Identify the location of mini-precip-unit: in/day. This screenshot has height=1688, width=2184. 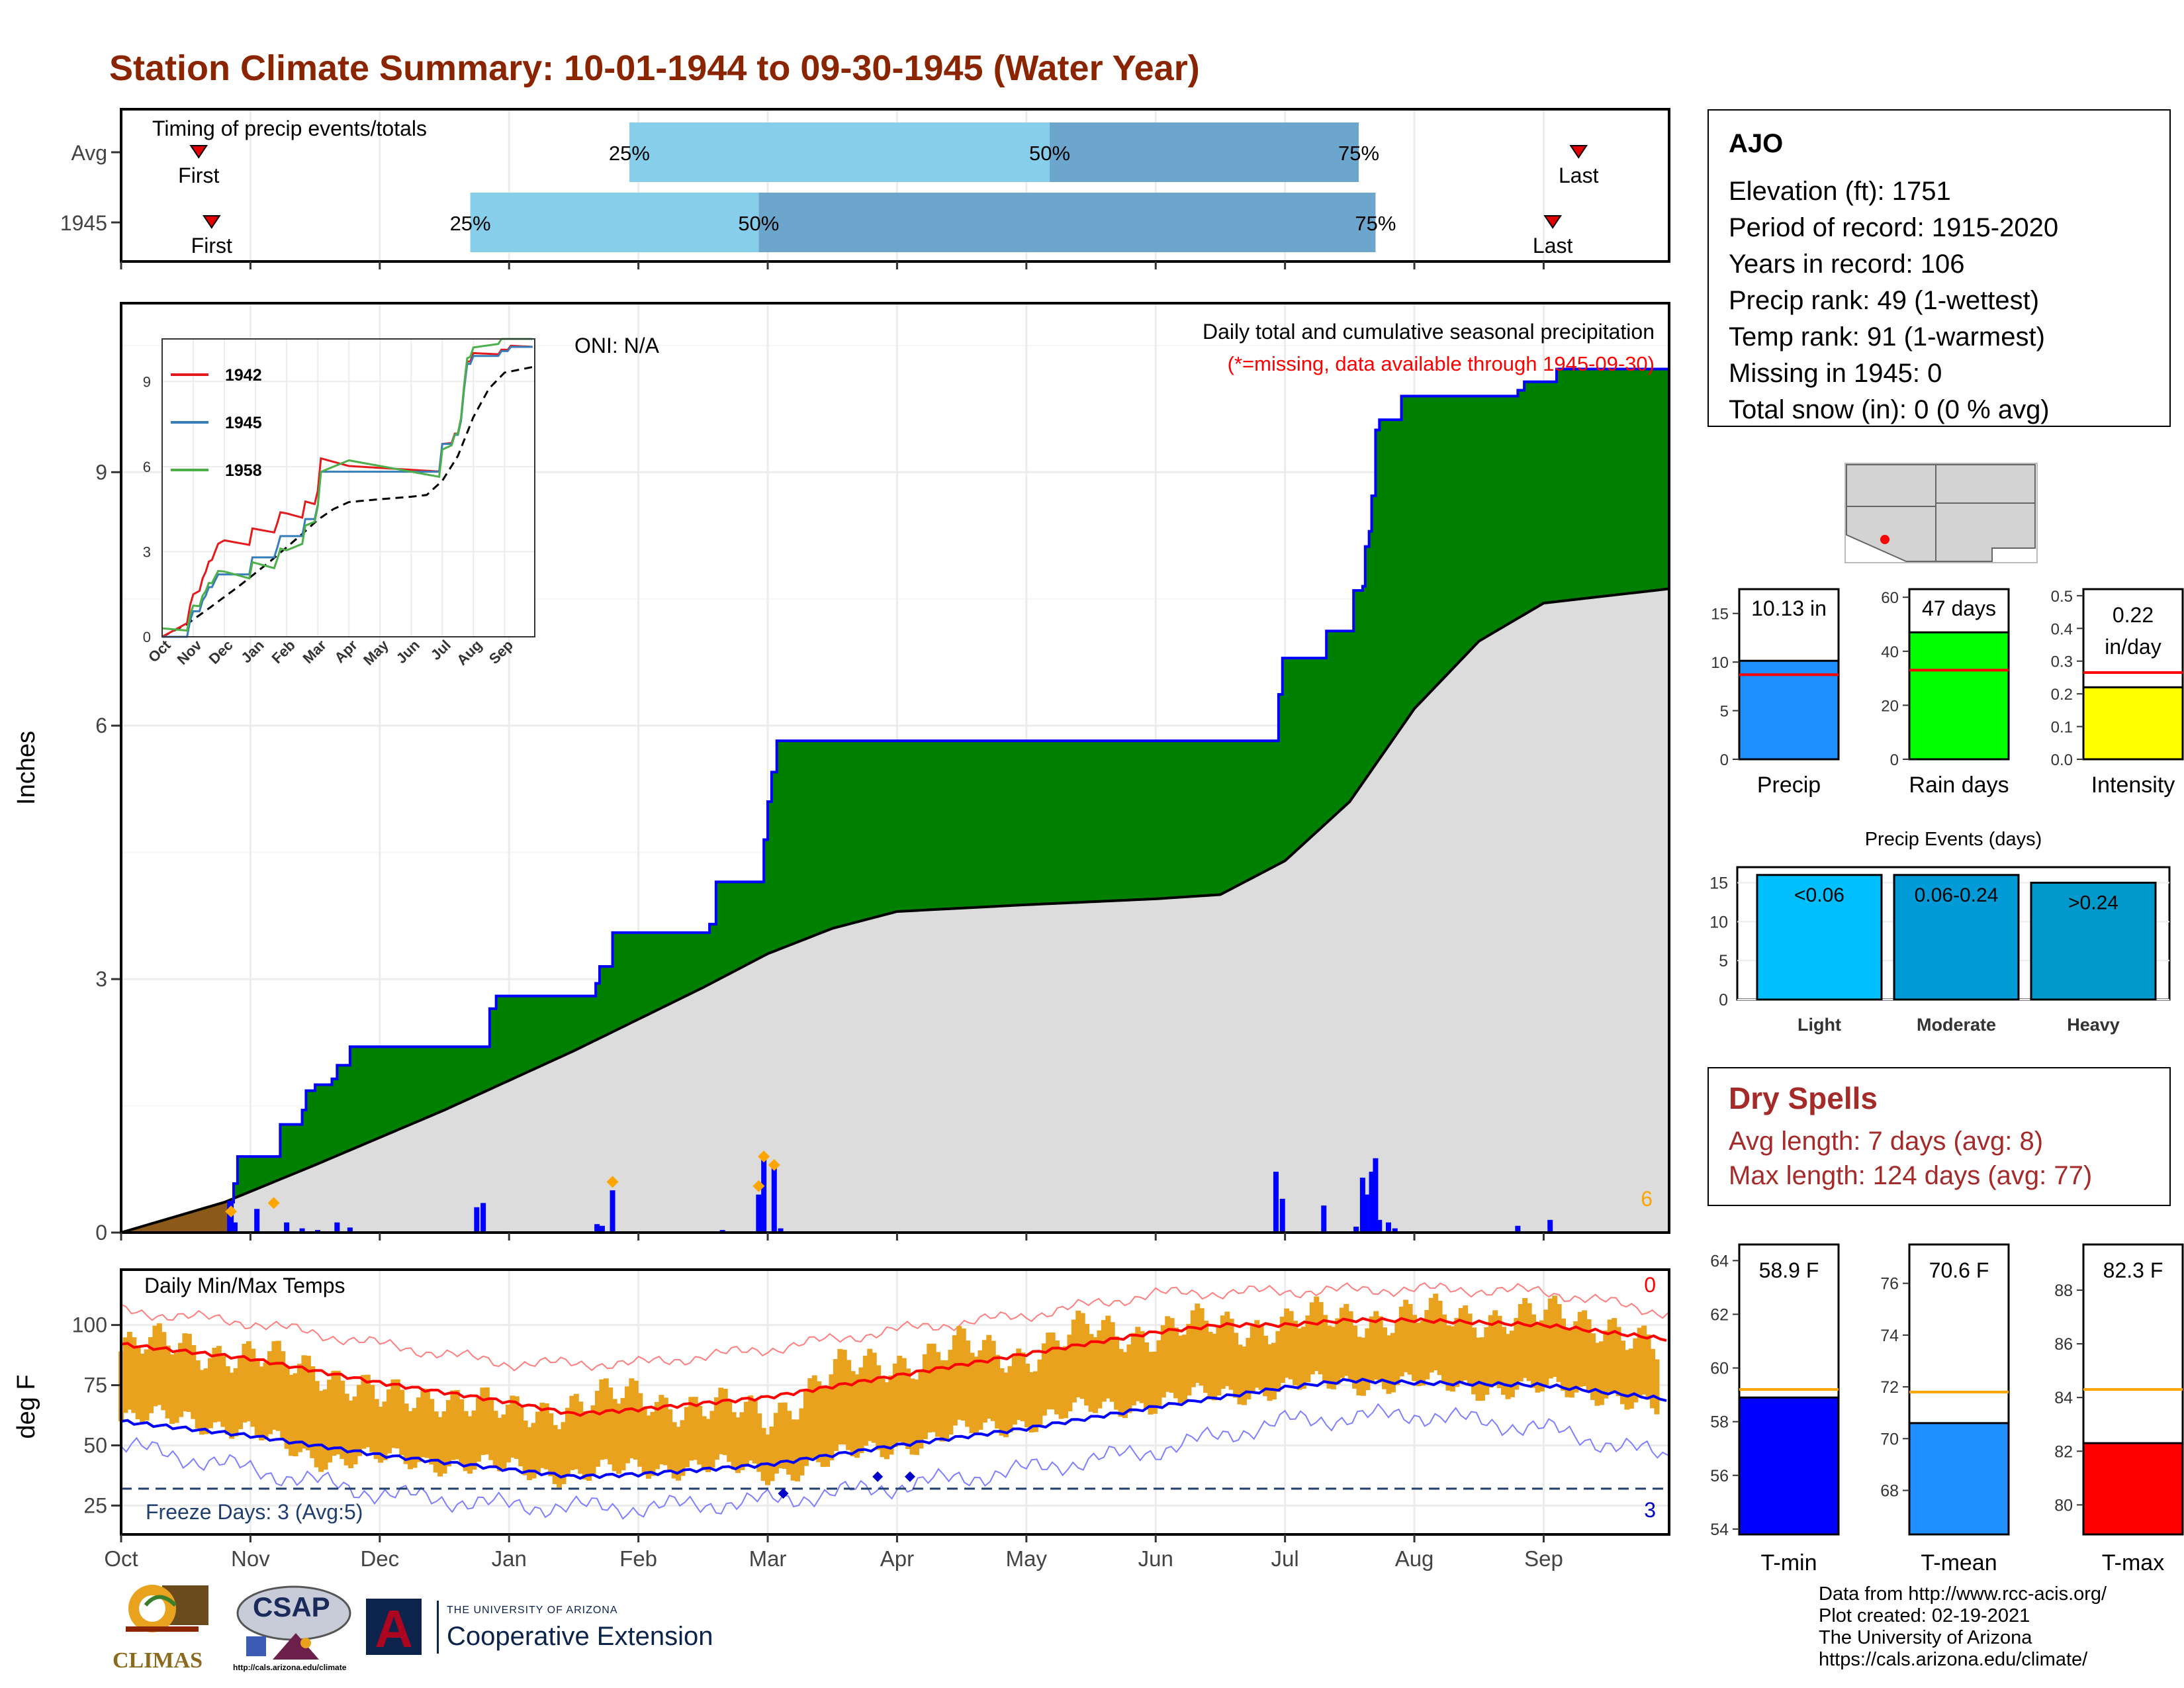
(2133, 647).